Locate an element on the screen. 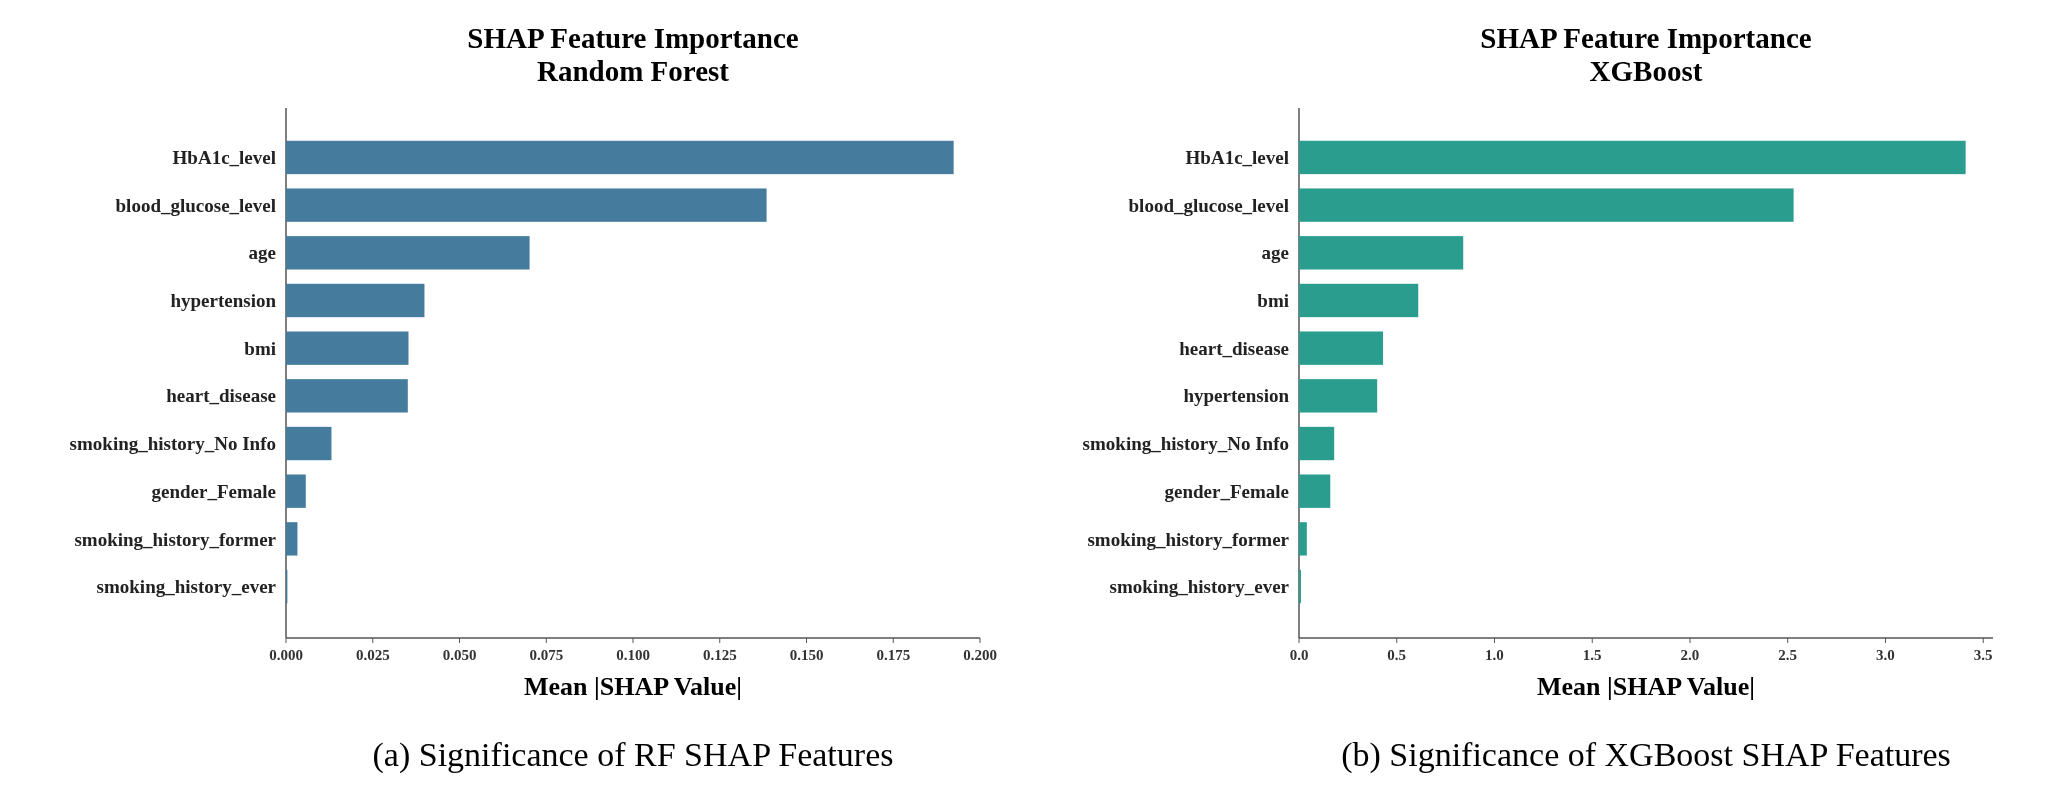 The height and width of the screenshot is (796, 2072). x-tick-label: 2.0 is located at coordinates (1690, 655).